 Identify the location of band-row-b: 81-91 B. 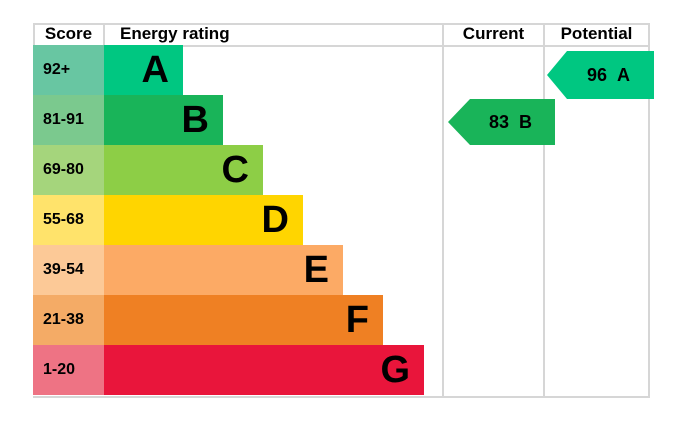
(128, 120).